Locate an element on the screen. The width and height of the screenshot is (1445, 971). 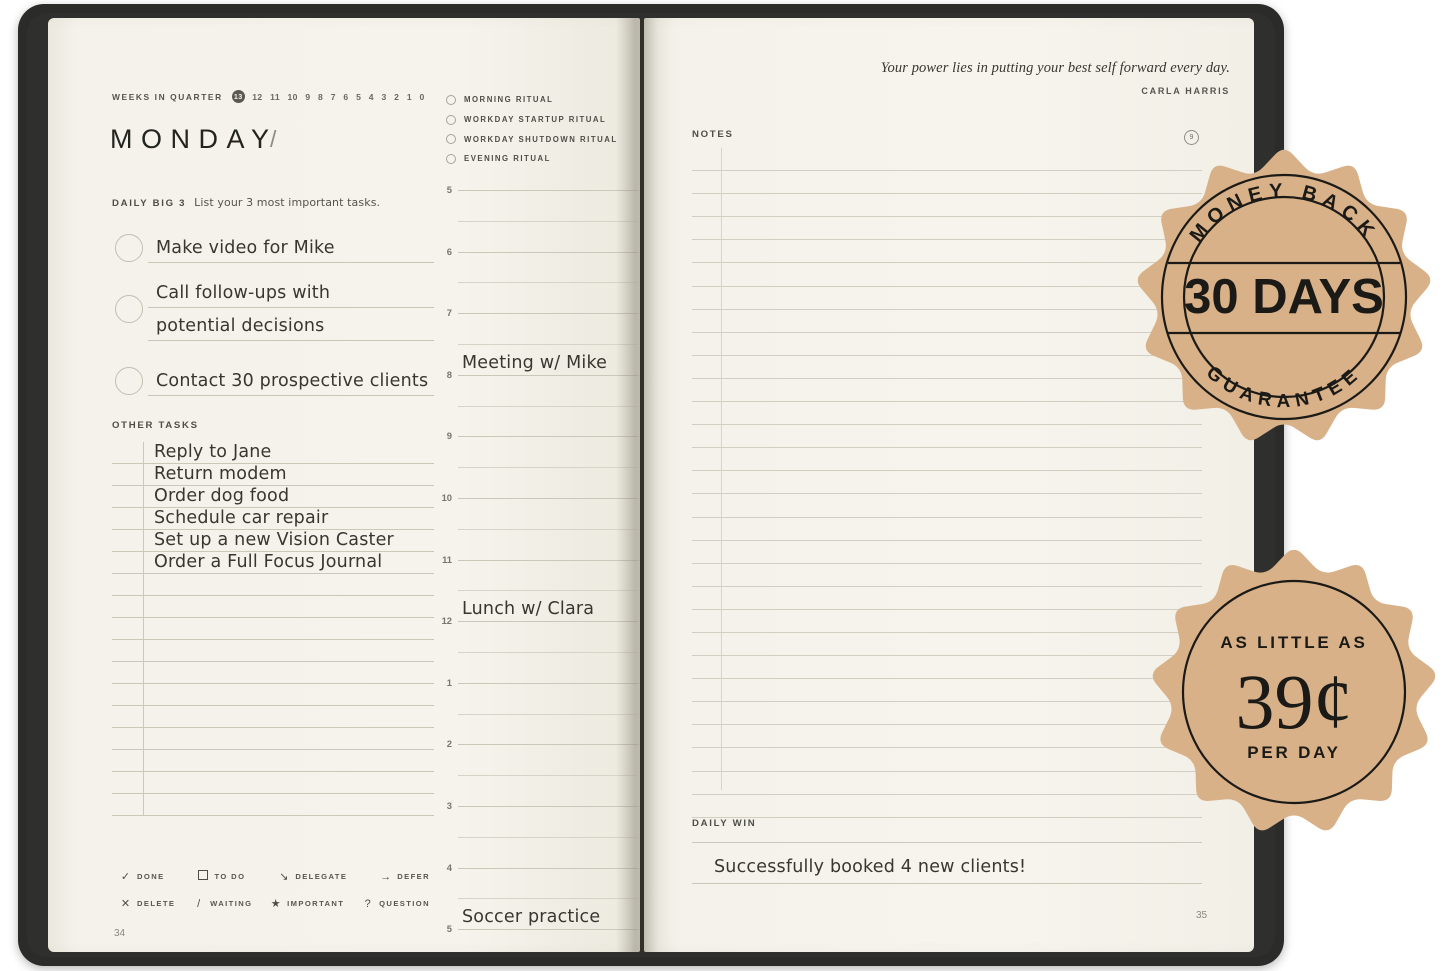
price-per-day-badge: AS LITTLE AS 39¢ PER DAY is located at coordinates (1294, 695).